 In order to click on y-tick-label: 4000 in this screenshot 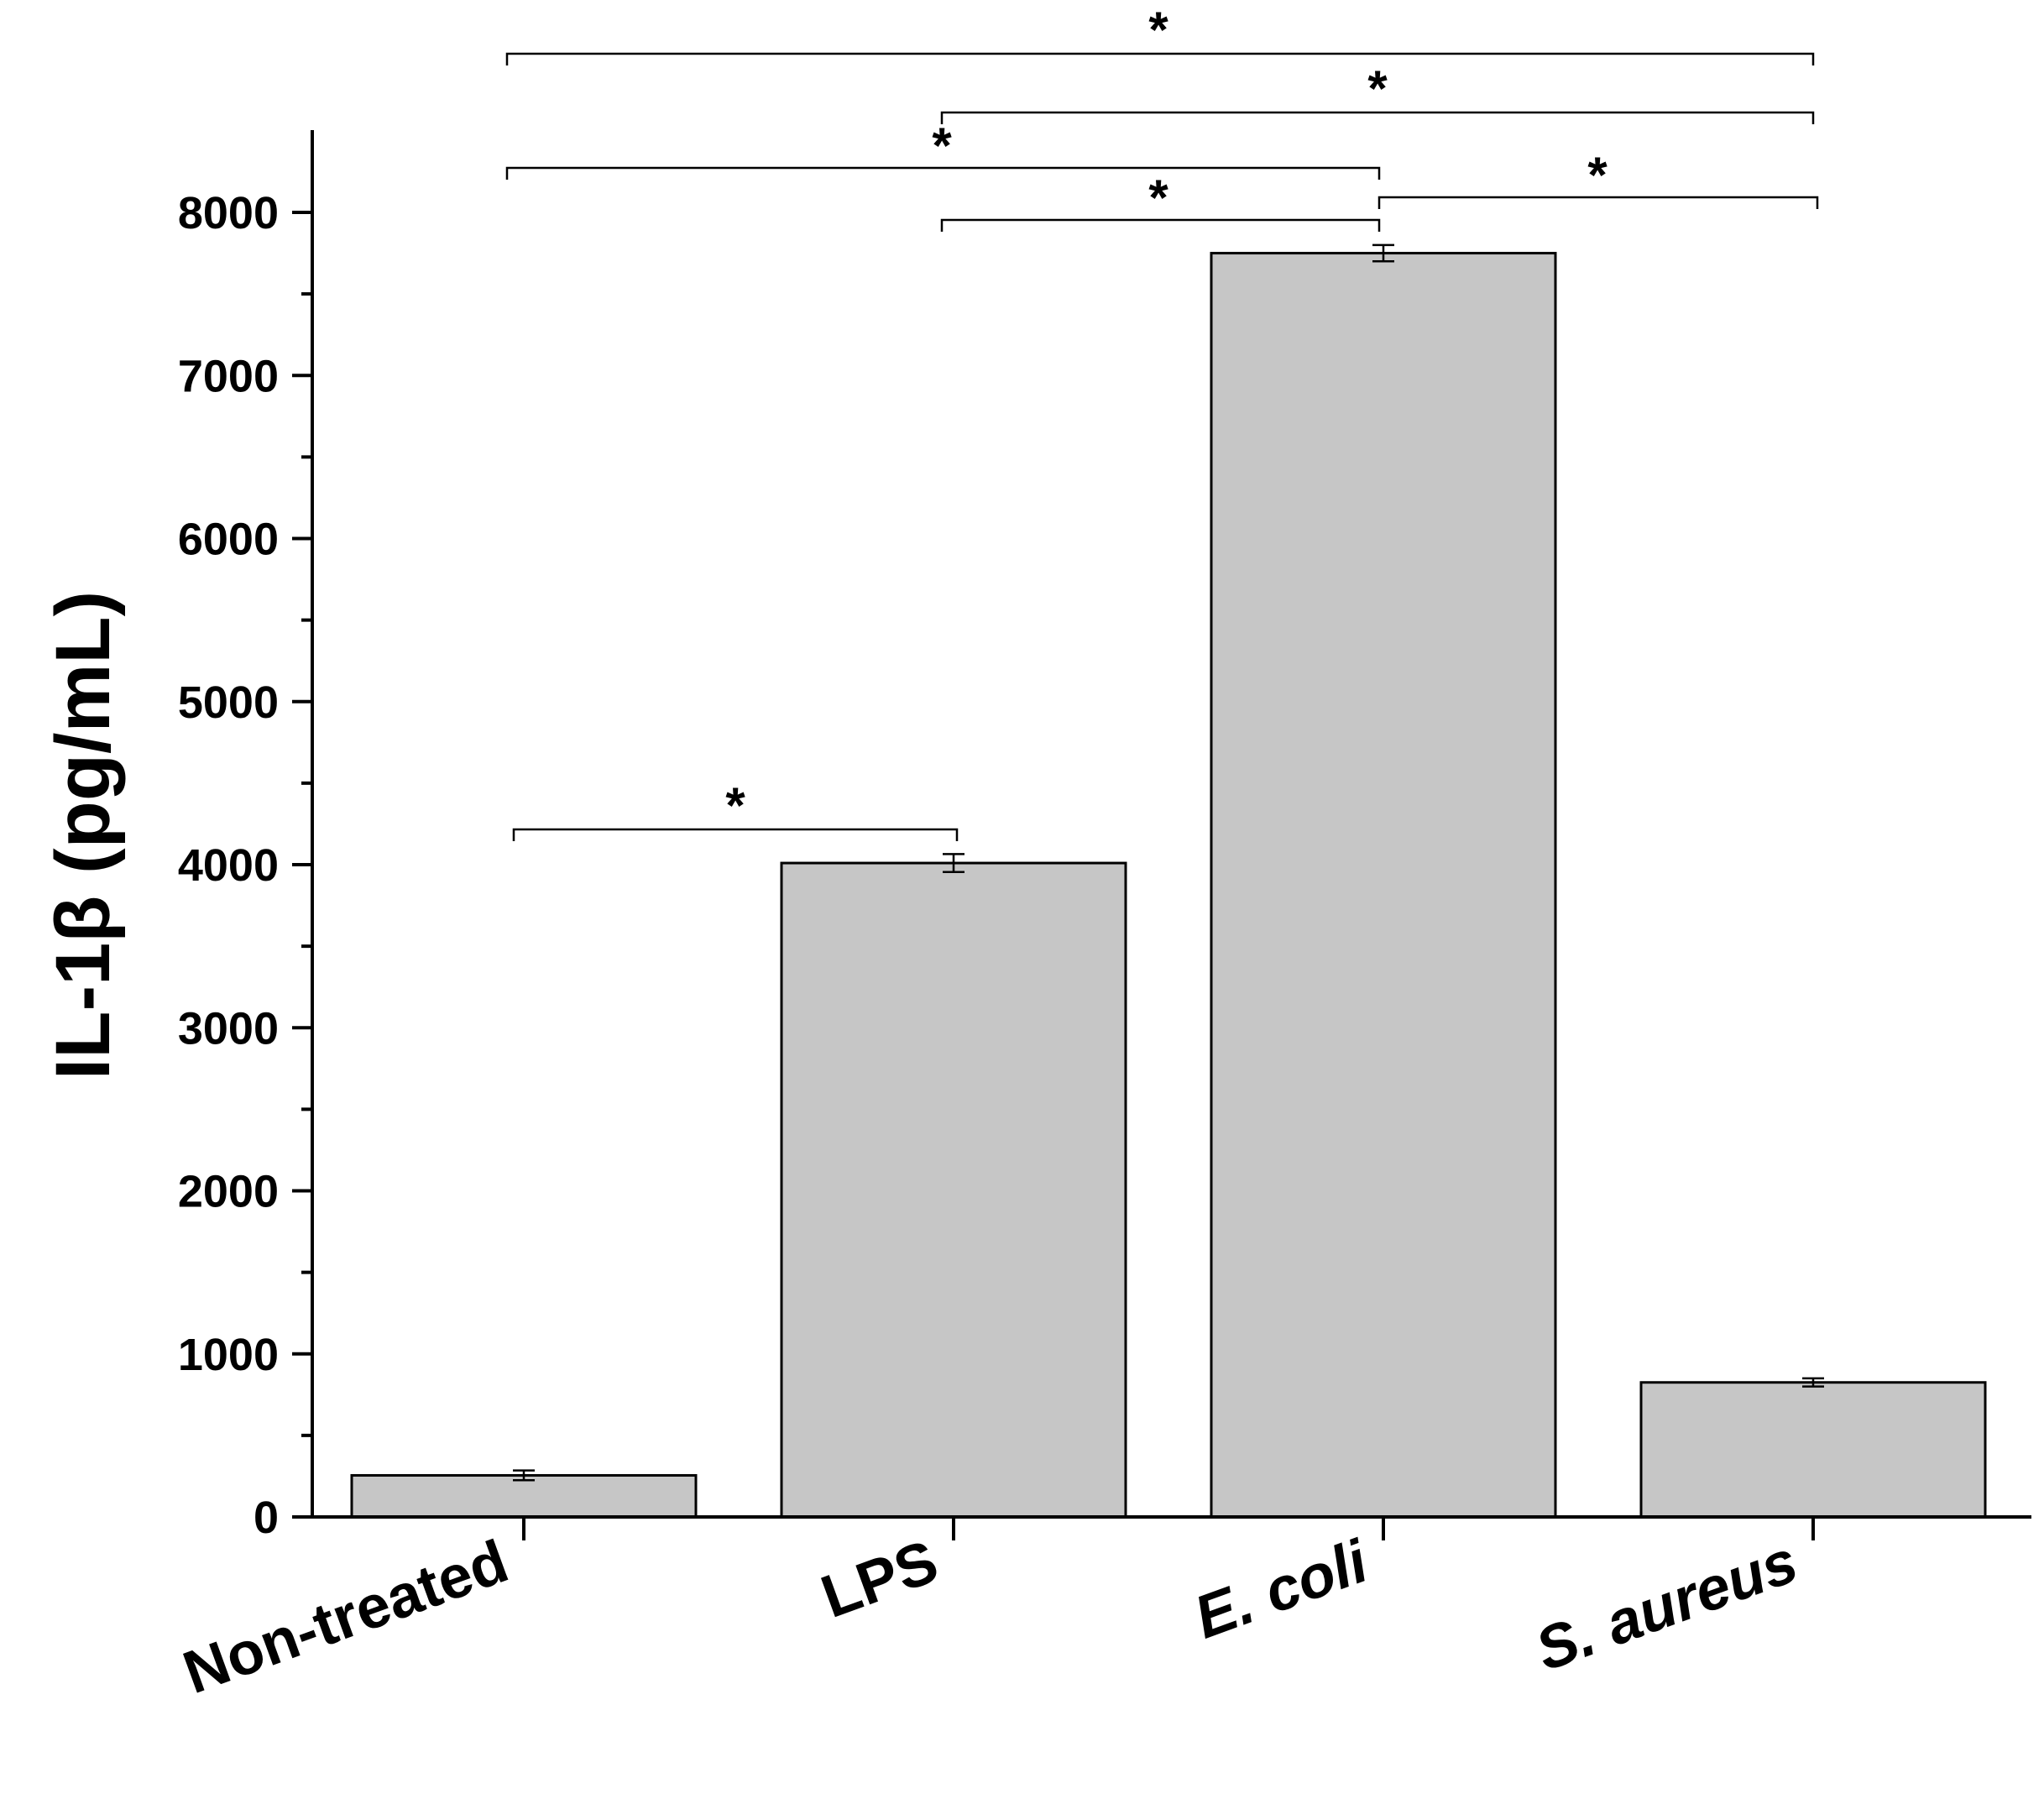, I will do `click(228, 865)`.